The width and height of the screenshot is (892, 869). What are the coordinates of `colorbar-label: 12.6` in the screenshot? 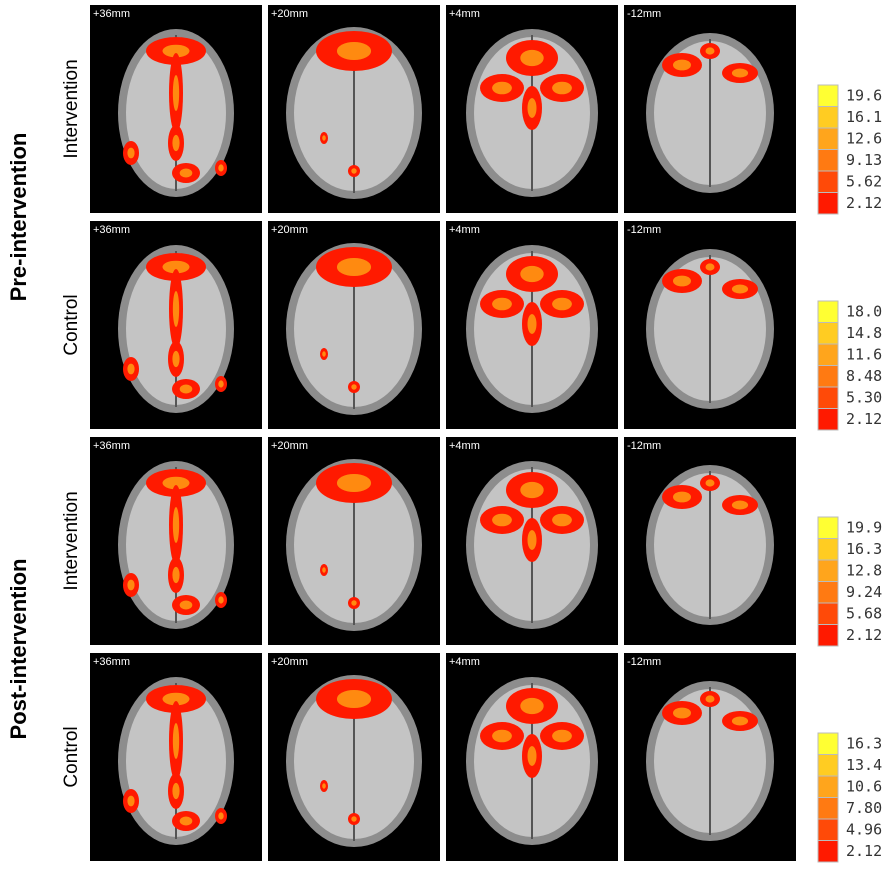 It's located at (864, 138).